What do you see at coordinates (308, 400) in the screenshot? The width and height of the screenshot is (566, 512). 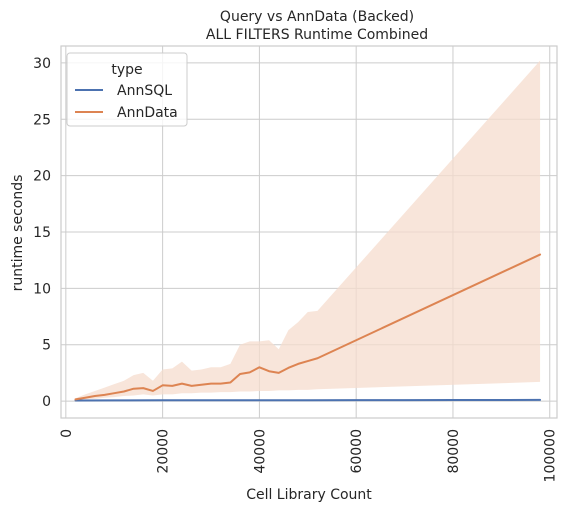 I see `series-line-annsql` at bounding box center [308, 400].